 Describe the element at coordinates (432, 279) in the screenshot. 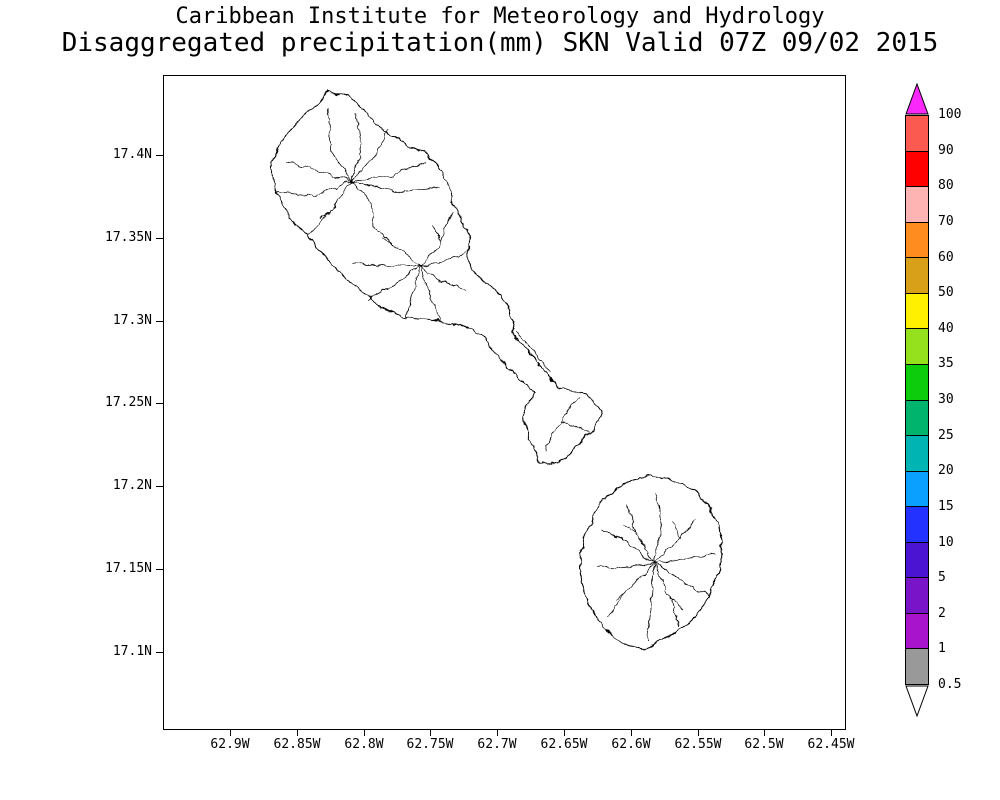

I see `st-kitts-drainage-network` at that location.